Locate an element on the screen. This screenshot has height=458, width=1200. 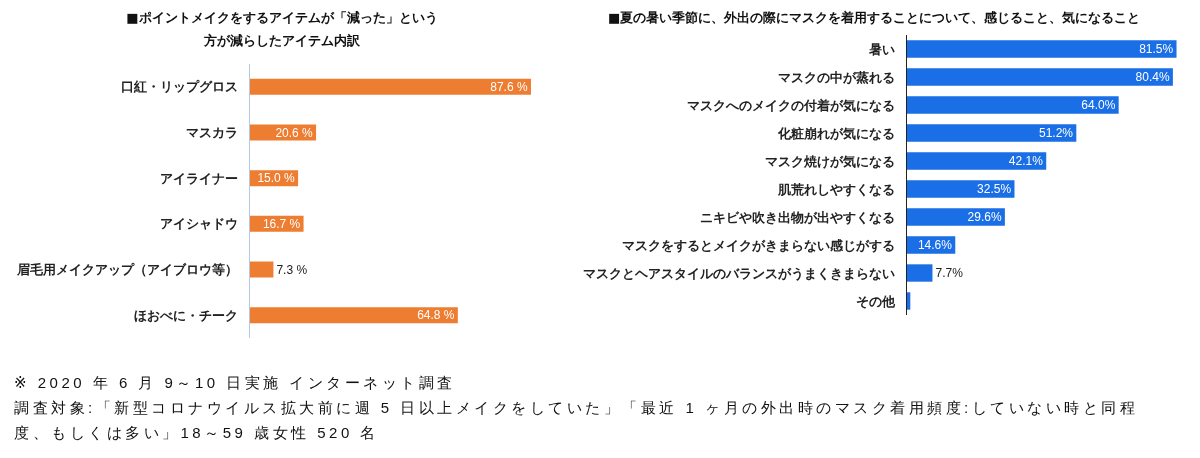
data-label: 7.3 % is located at coordinates (292, 269).